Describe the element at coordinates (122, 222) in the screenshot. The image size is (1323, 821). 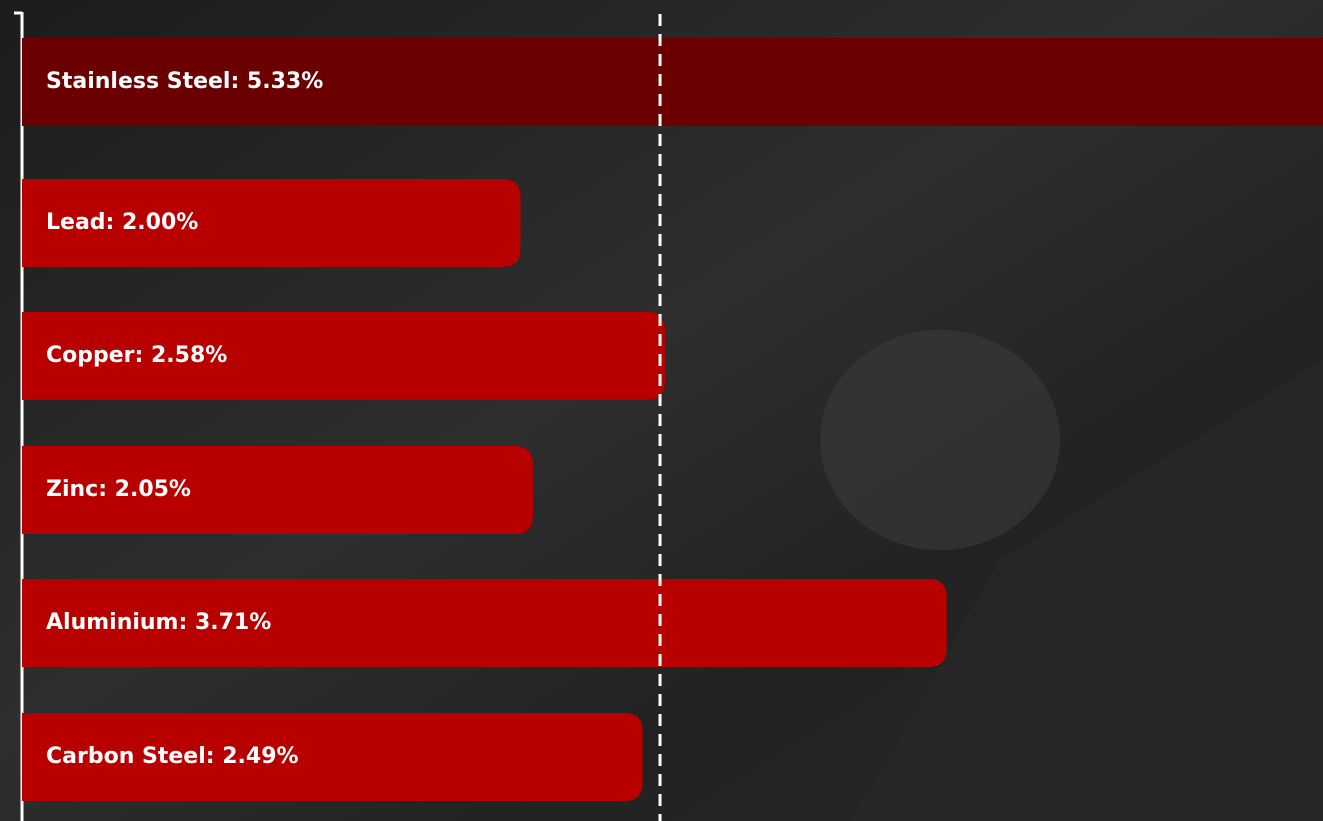
I see `bar-label: Lead: 2.00%` at that location.